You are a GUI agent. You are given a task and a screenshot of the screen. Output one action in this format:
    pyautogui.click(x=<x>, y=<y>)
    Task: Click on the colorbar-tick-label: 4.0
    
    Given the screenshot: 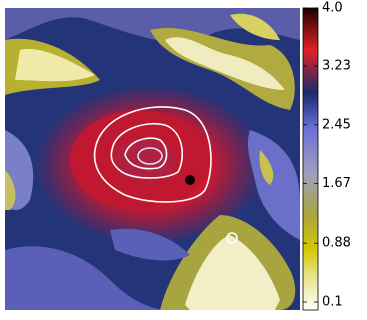 What is the action you would take?
    pyautogui.click(x=332, y=8)
    